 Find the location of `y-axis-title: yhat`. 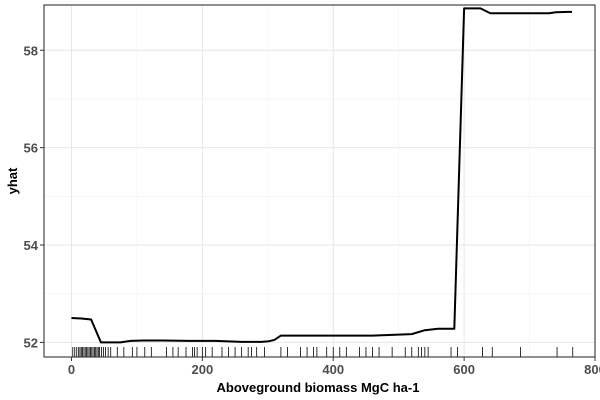

y-axis-title: yhat is located at coordinates (12, 180).